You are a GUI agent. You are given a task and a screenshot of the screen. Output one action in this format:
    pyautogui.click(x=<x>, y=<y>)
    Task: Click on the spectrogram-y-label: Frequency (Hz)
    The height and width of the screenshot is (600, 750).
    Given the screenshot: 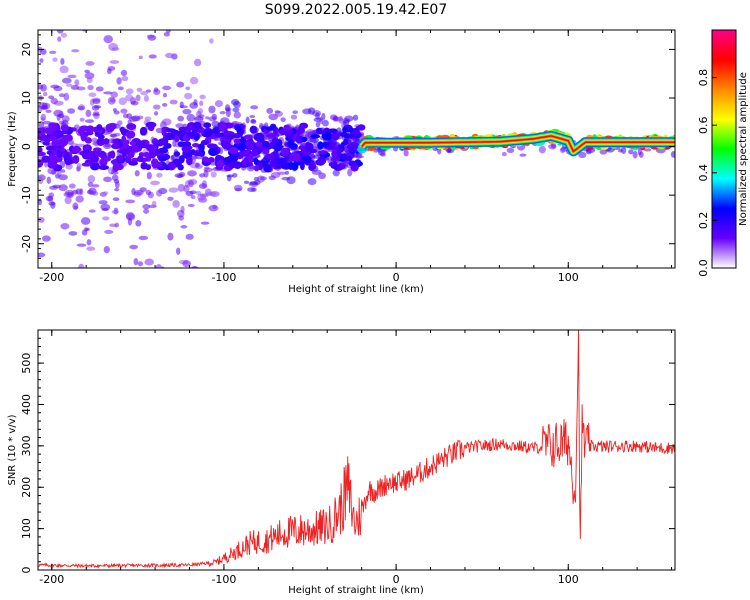 What is the action you would take?
    pyautogui.click(x=12, y=149)
    